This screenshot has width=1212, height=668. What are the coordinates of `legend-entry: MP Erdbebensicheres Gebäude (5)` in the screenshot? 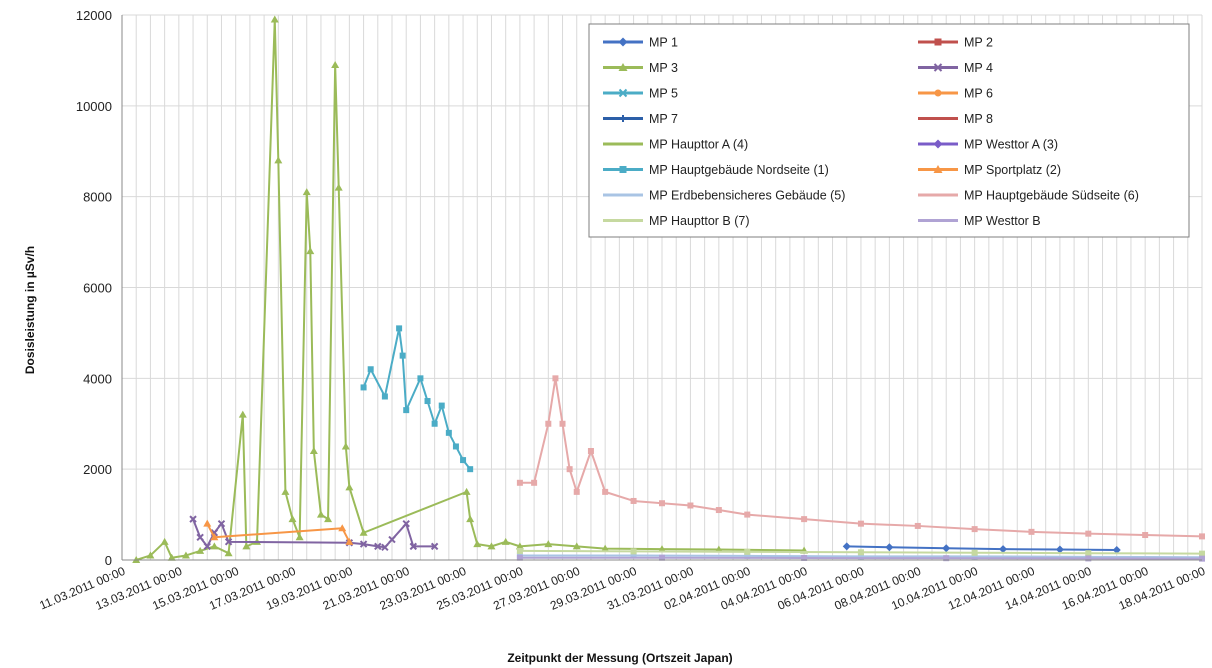 It's located at (724, 196).